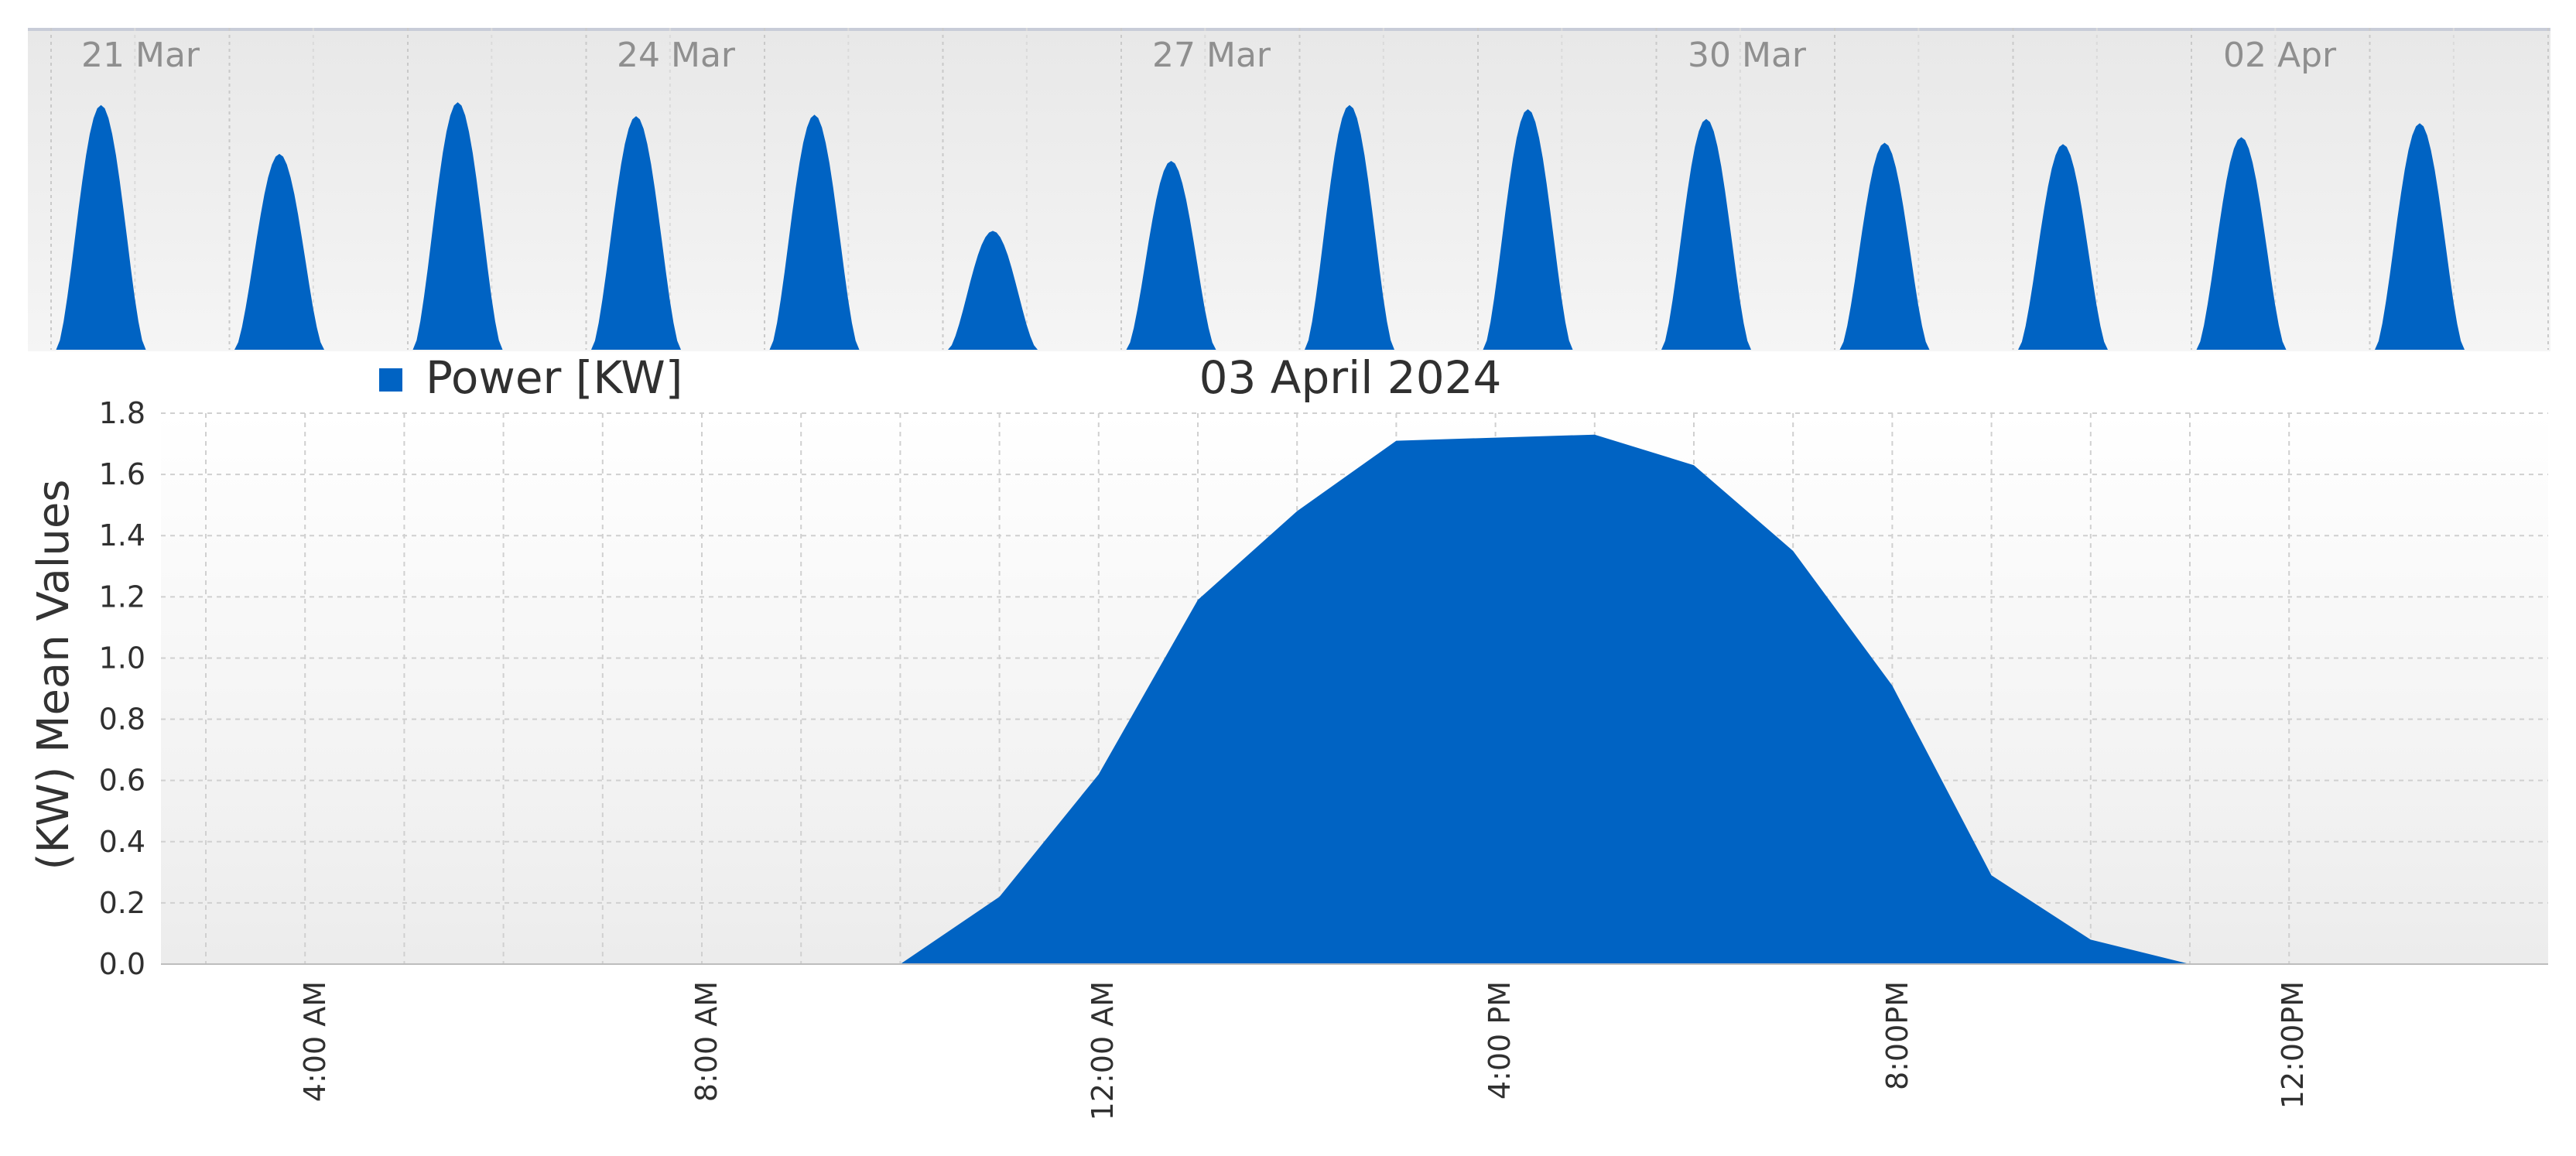  I want to click on x-tick-label: 4:00 AM, so click(315, 1041).